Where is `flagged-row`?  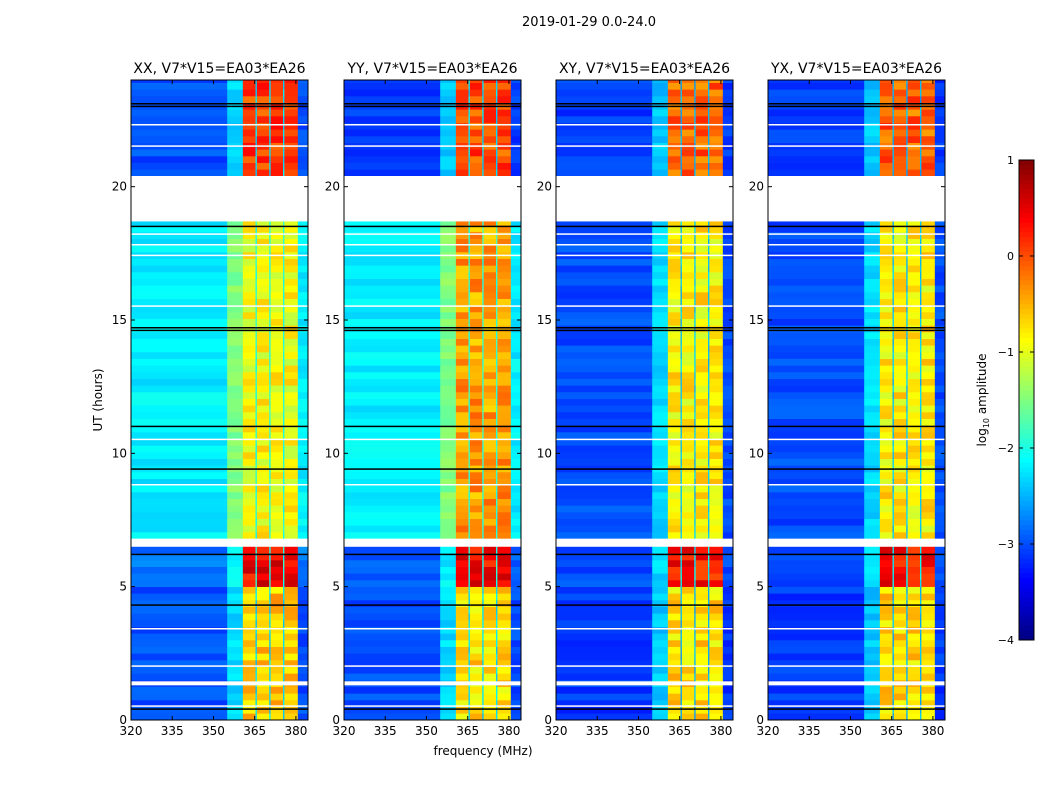
flagged-row is located at coordinates (856, 255).